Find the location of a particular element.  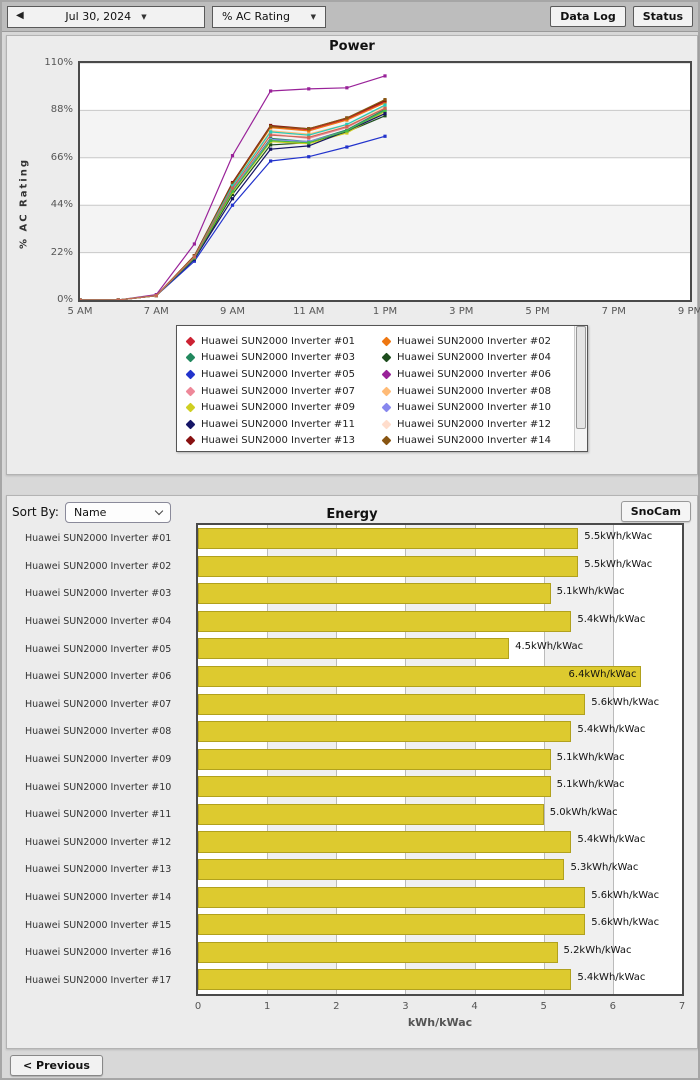

power-x-tick-label: 5 PM is located at coordinates (537, 311).